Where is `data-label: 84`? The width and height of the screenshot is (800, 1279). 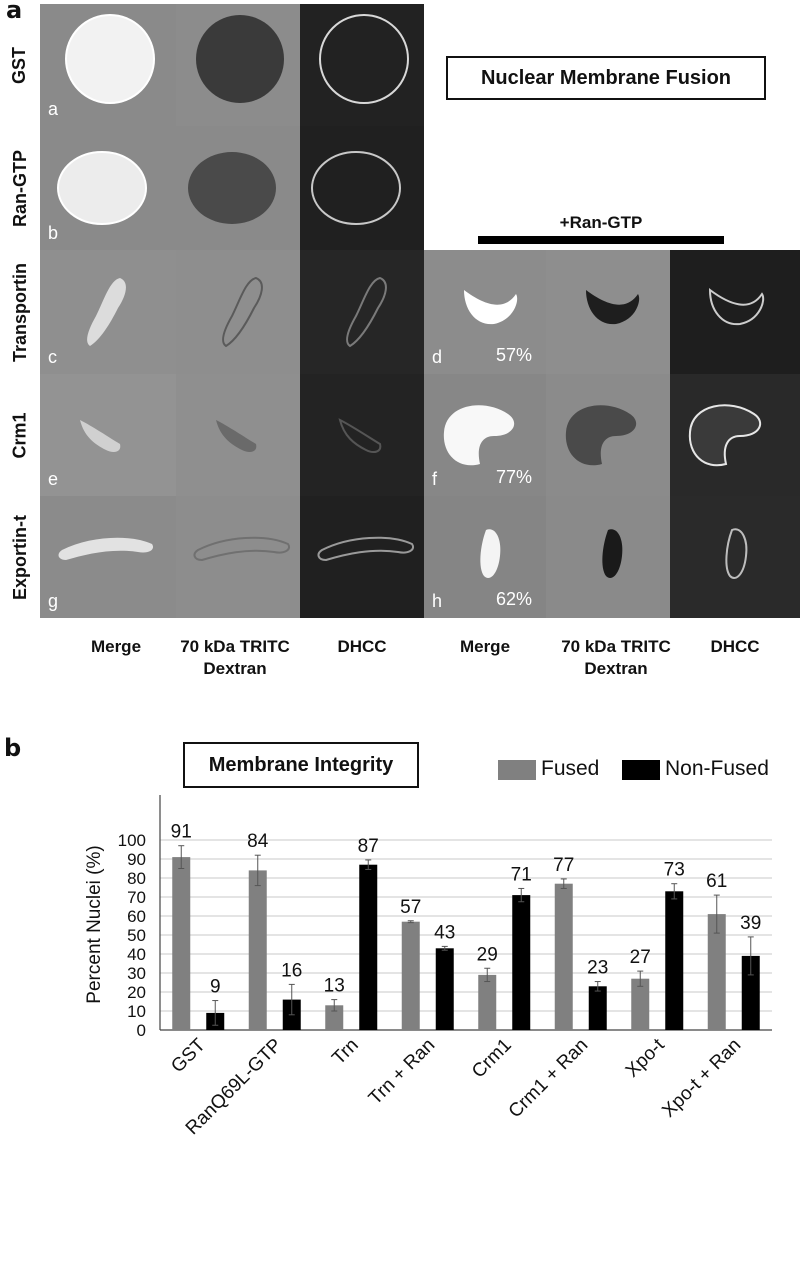
data-label: 84 is located at coordinates (258, 841).